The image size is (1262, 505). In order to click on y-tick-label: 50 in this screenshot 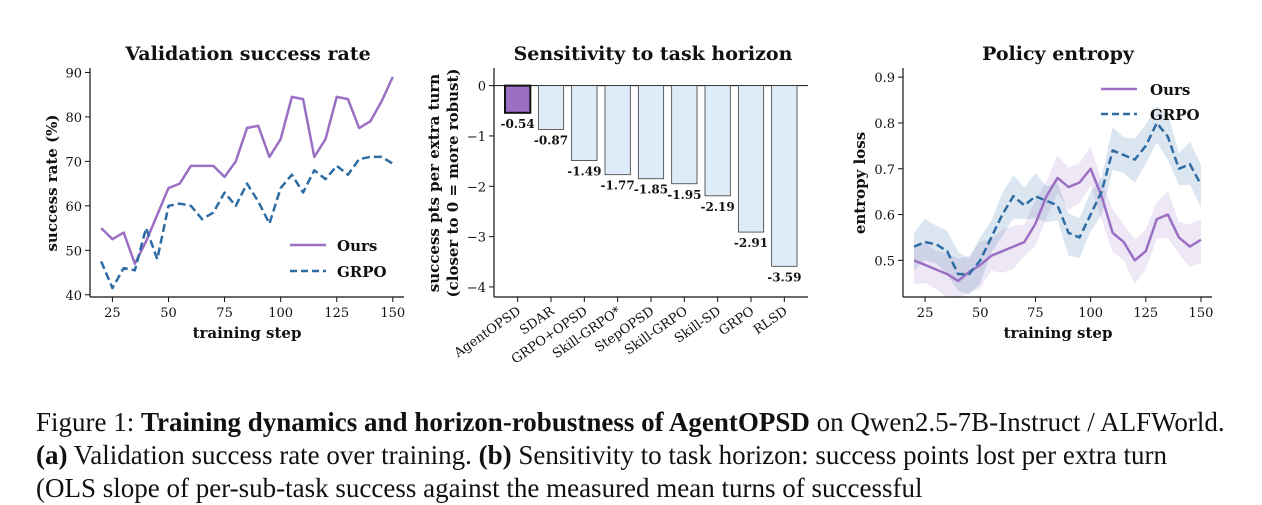, I will do `click(73, 251)`.